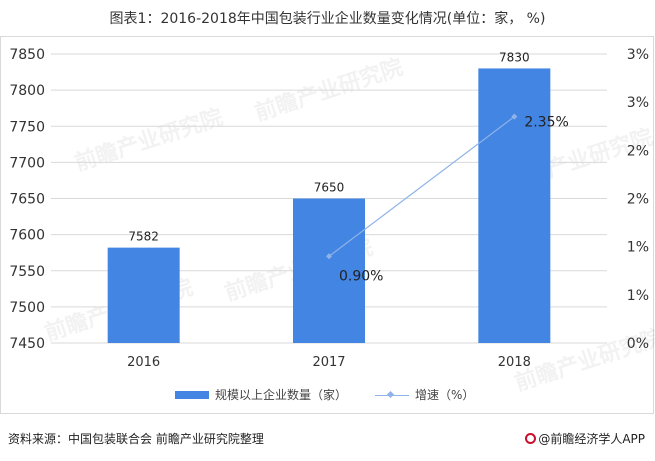  Describe the element at coordinates (421, 186) in the screenshot. I see `growth-line` at that location.